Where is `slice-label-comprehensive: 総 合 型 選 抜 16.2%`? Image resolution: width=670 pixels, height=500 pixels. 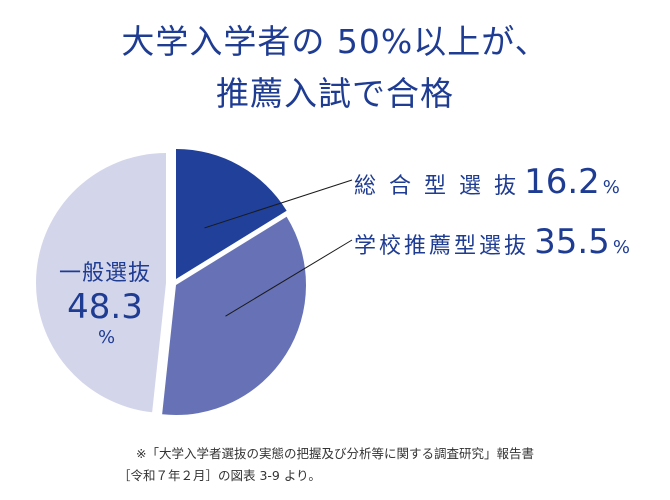 slice-label-comprehensive: 総 合 型 選 抜 16.2% is located at coordinates (487, 182).